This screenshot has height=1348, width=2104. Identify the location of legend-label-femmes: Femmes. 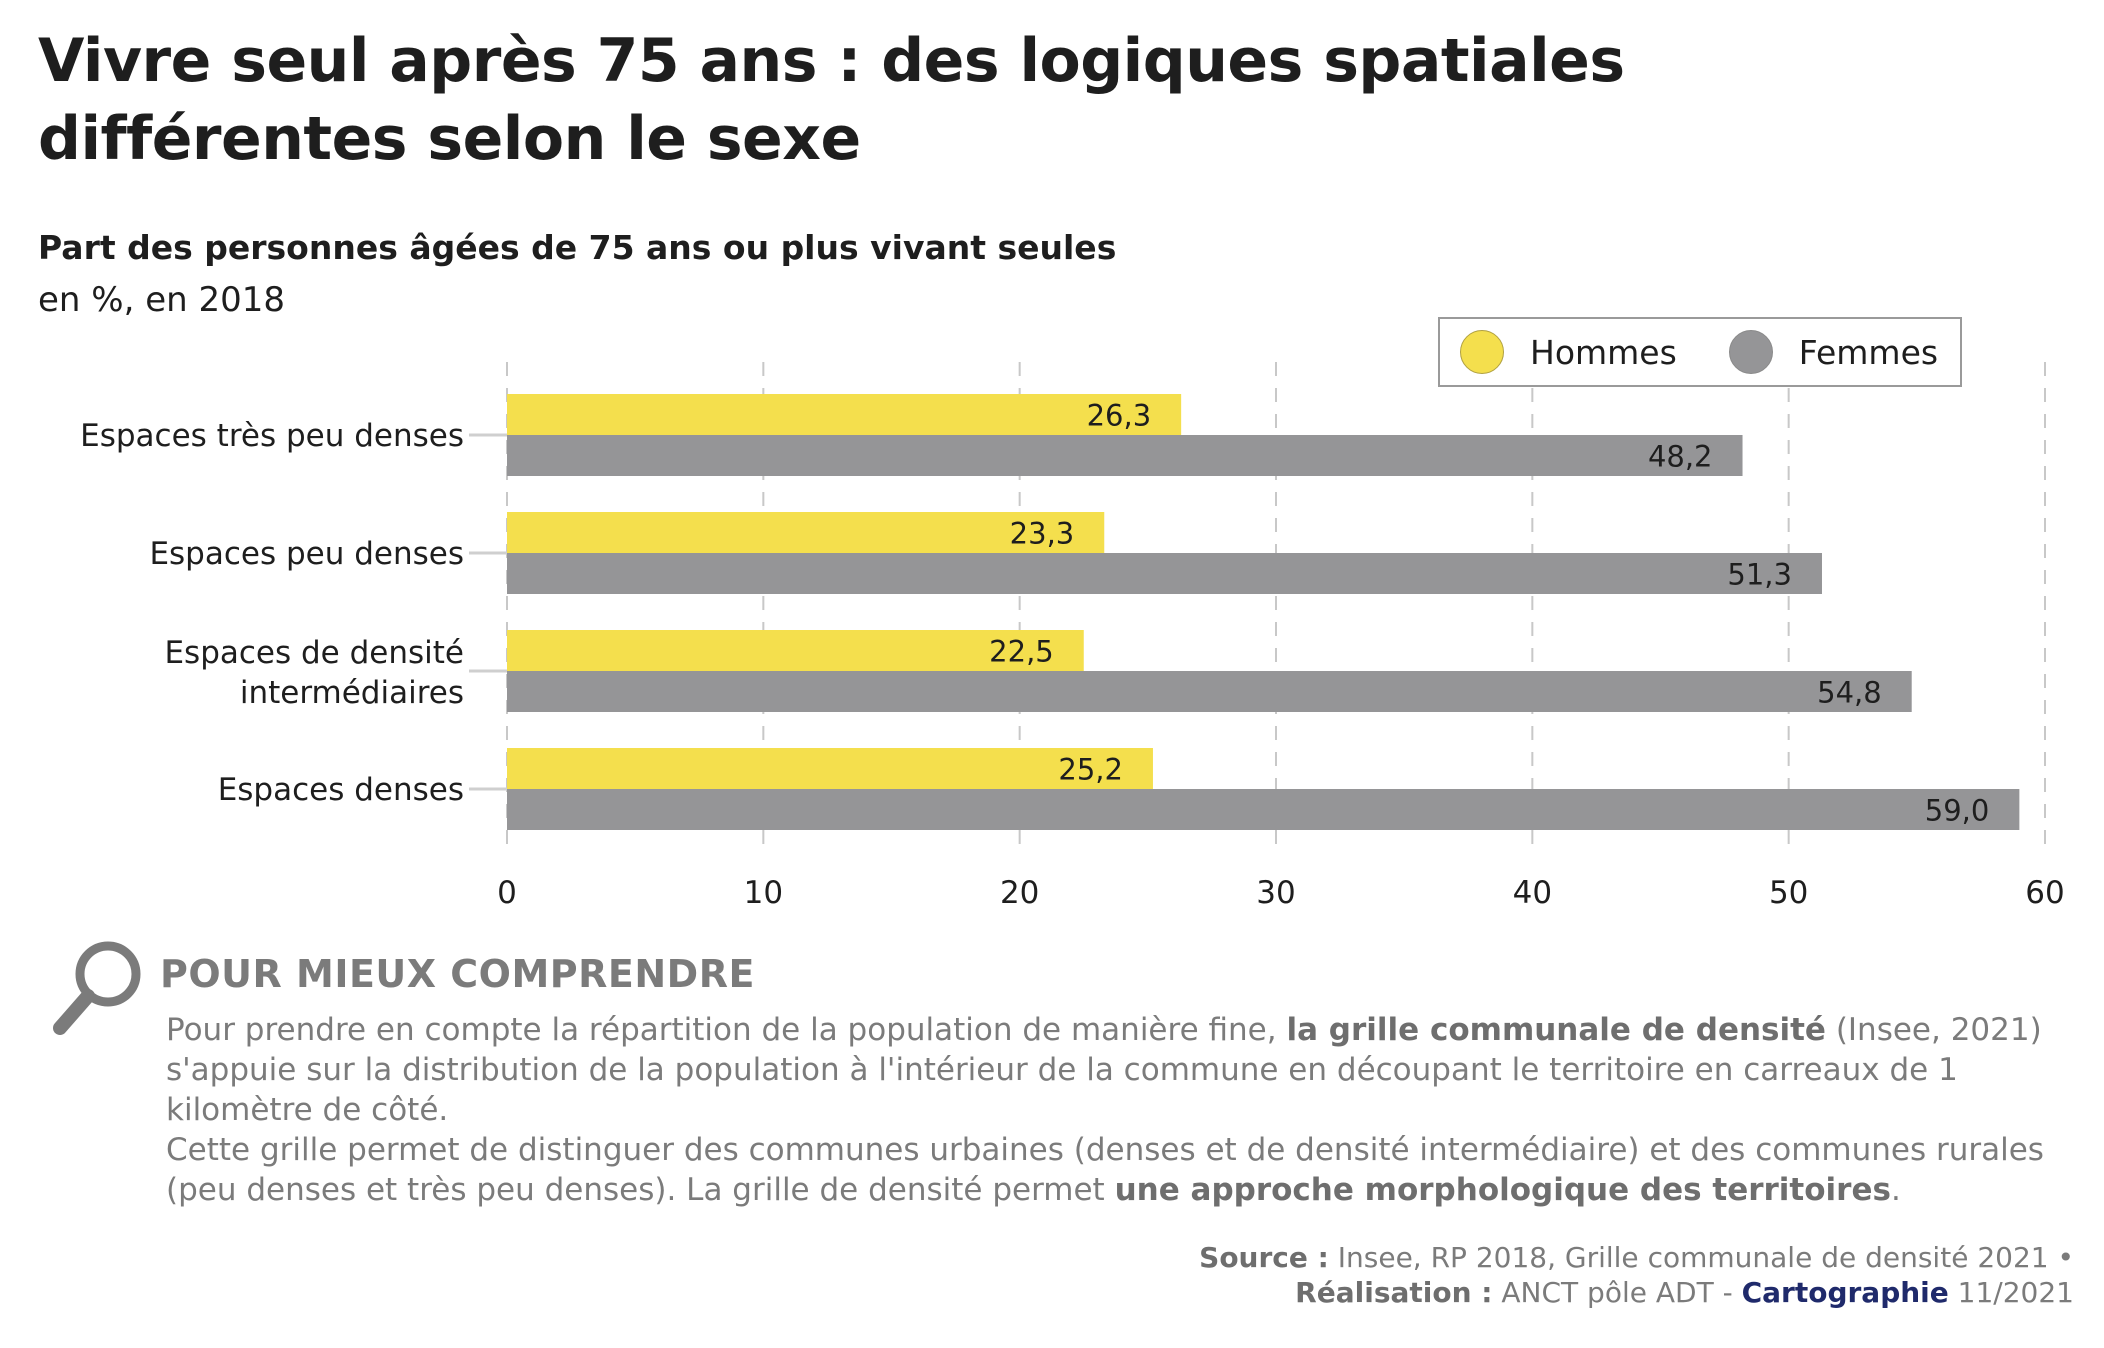
(1868, 352).